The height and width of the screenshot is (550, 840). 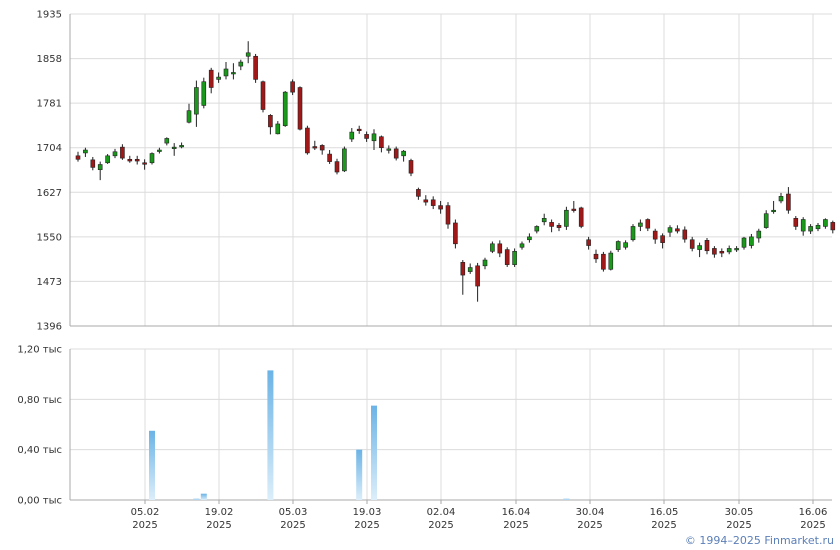 What do you see at coordinates (49, 237) in the screenshot?
I see `price-tick-label: 1550` at bounding box center [49, 237].